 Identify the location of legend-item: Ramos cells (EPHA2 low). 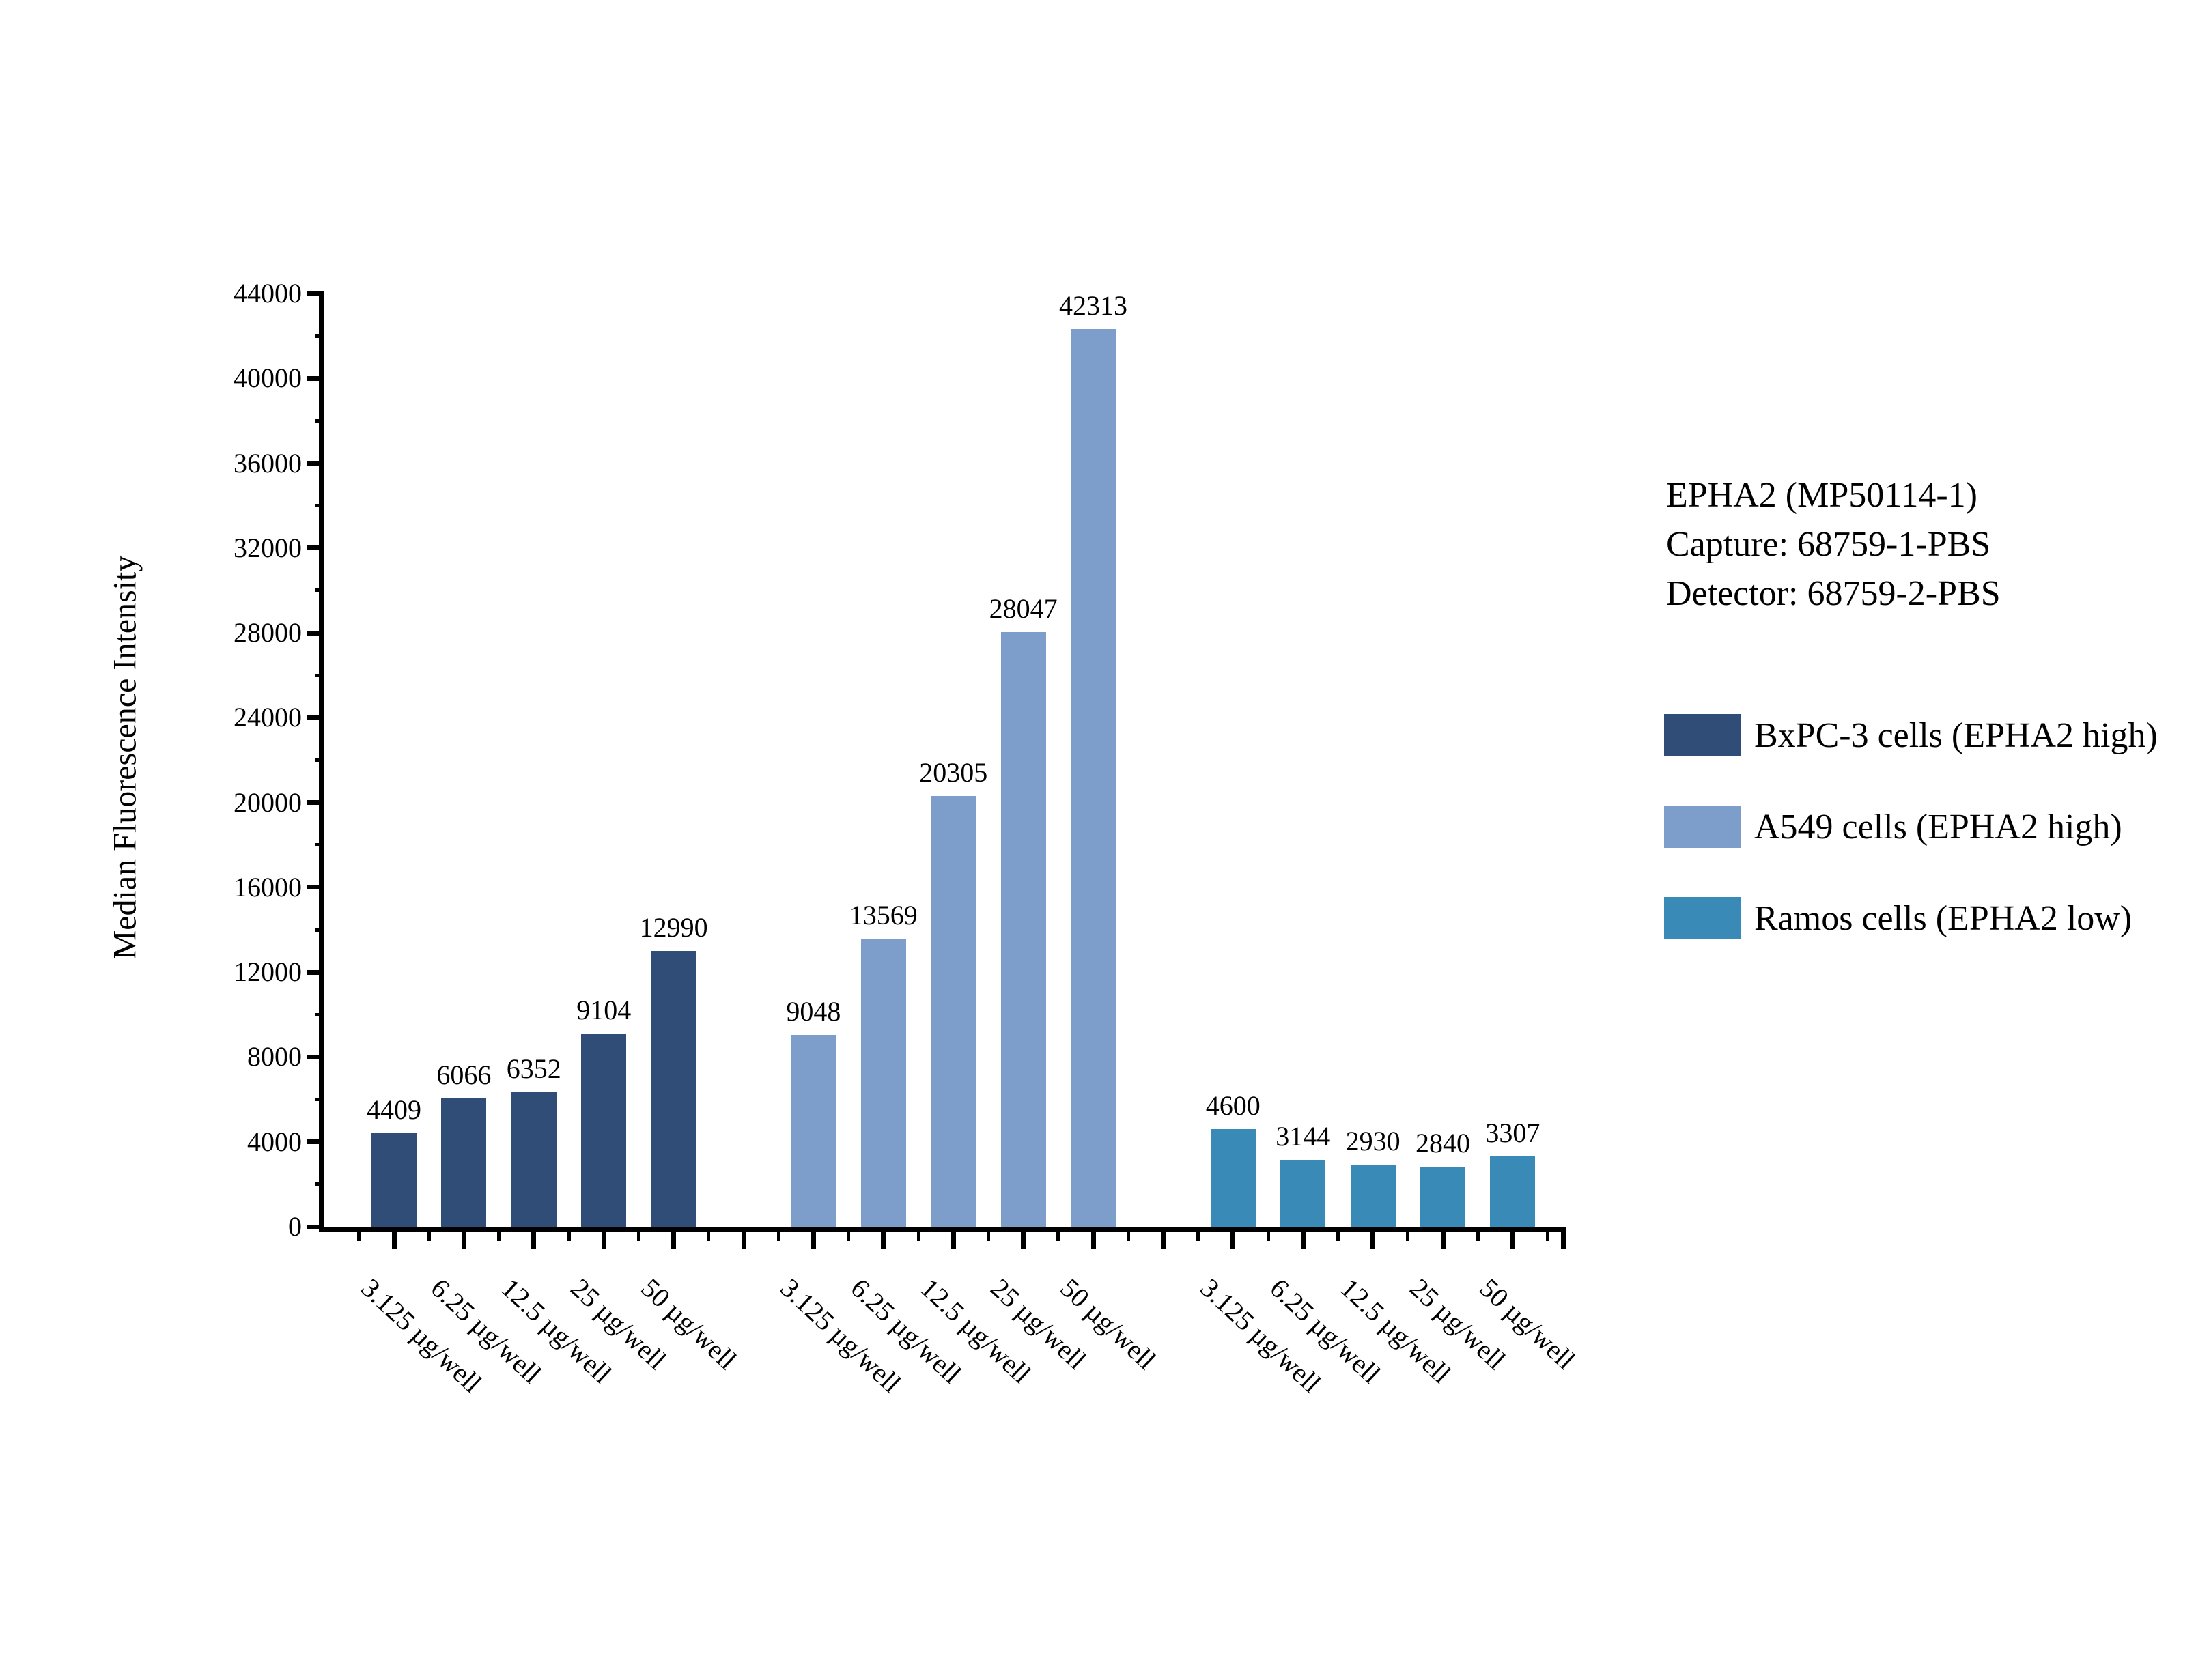
(1911, 918).